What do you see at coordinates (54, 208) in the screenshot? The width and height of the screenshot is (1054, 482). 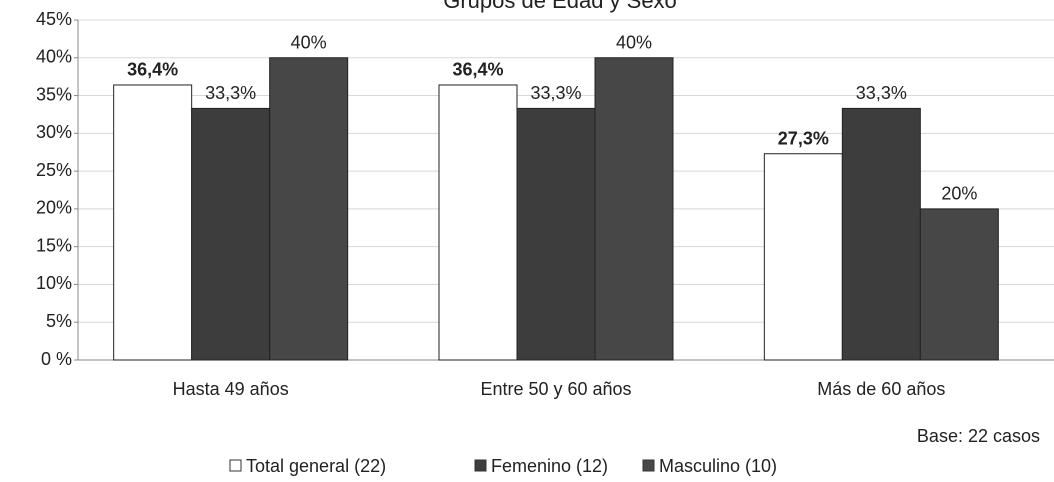 I see `y-tick-label: 20%` at bounding box center [54, 208].